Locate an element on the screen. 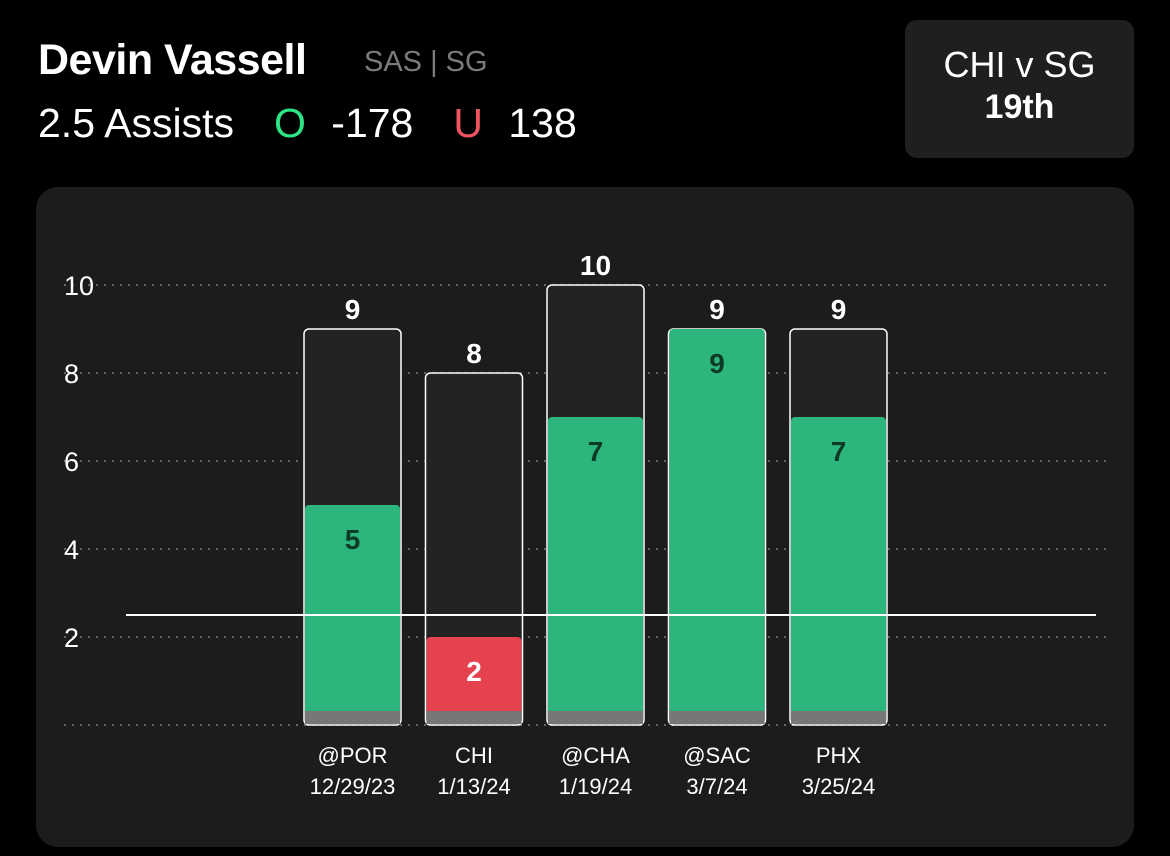 This screenshot has width=1170, height=856. y-tick-label: 2 is located at coordinates (71, 638).